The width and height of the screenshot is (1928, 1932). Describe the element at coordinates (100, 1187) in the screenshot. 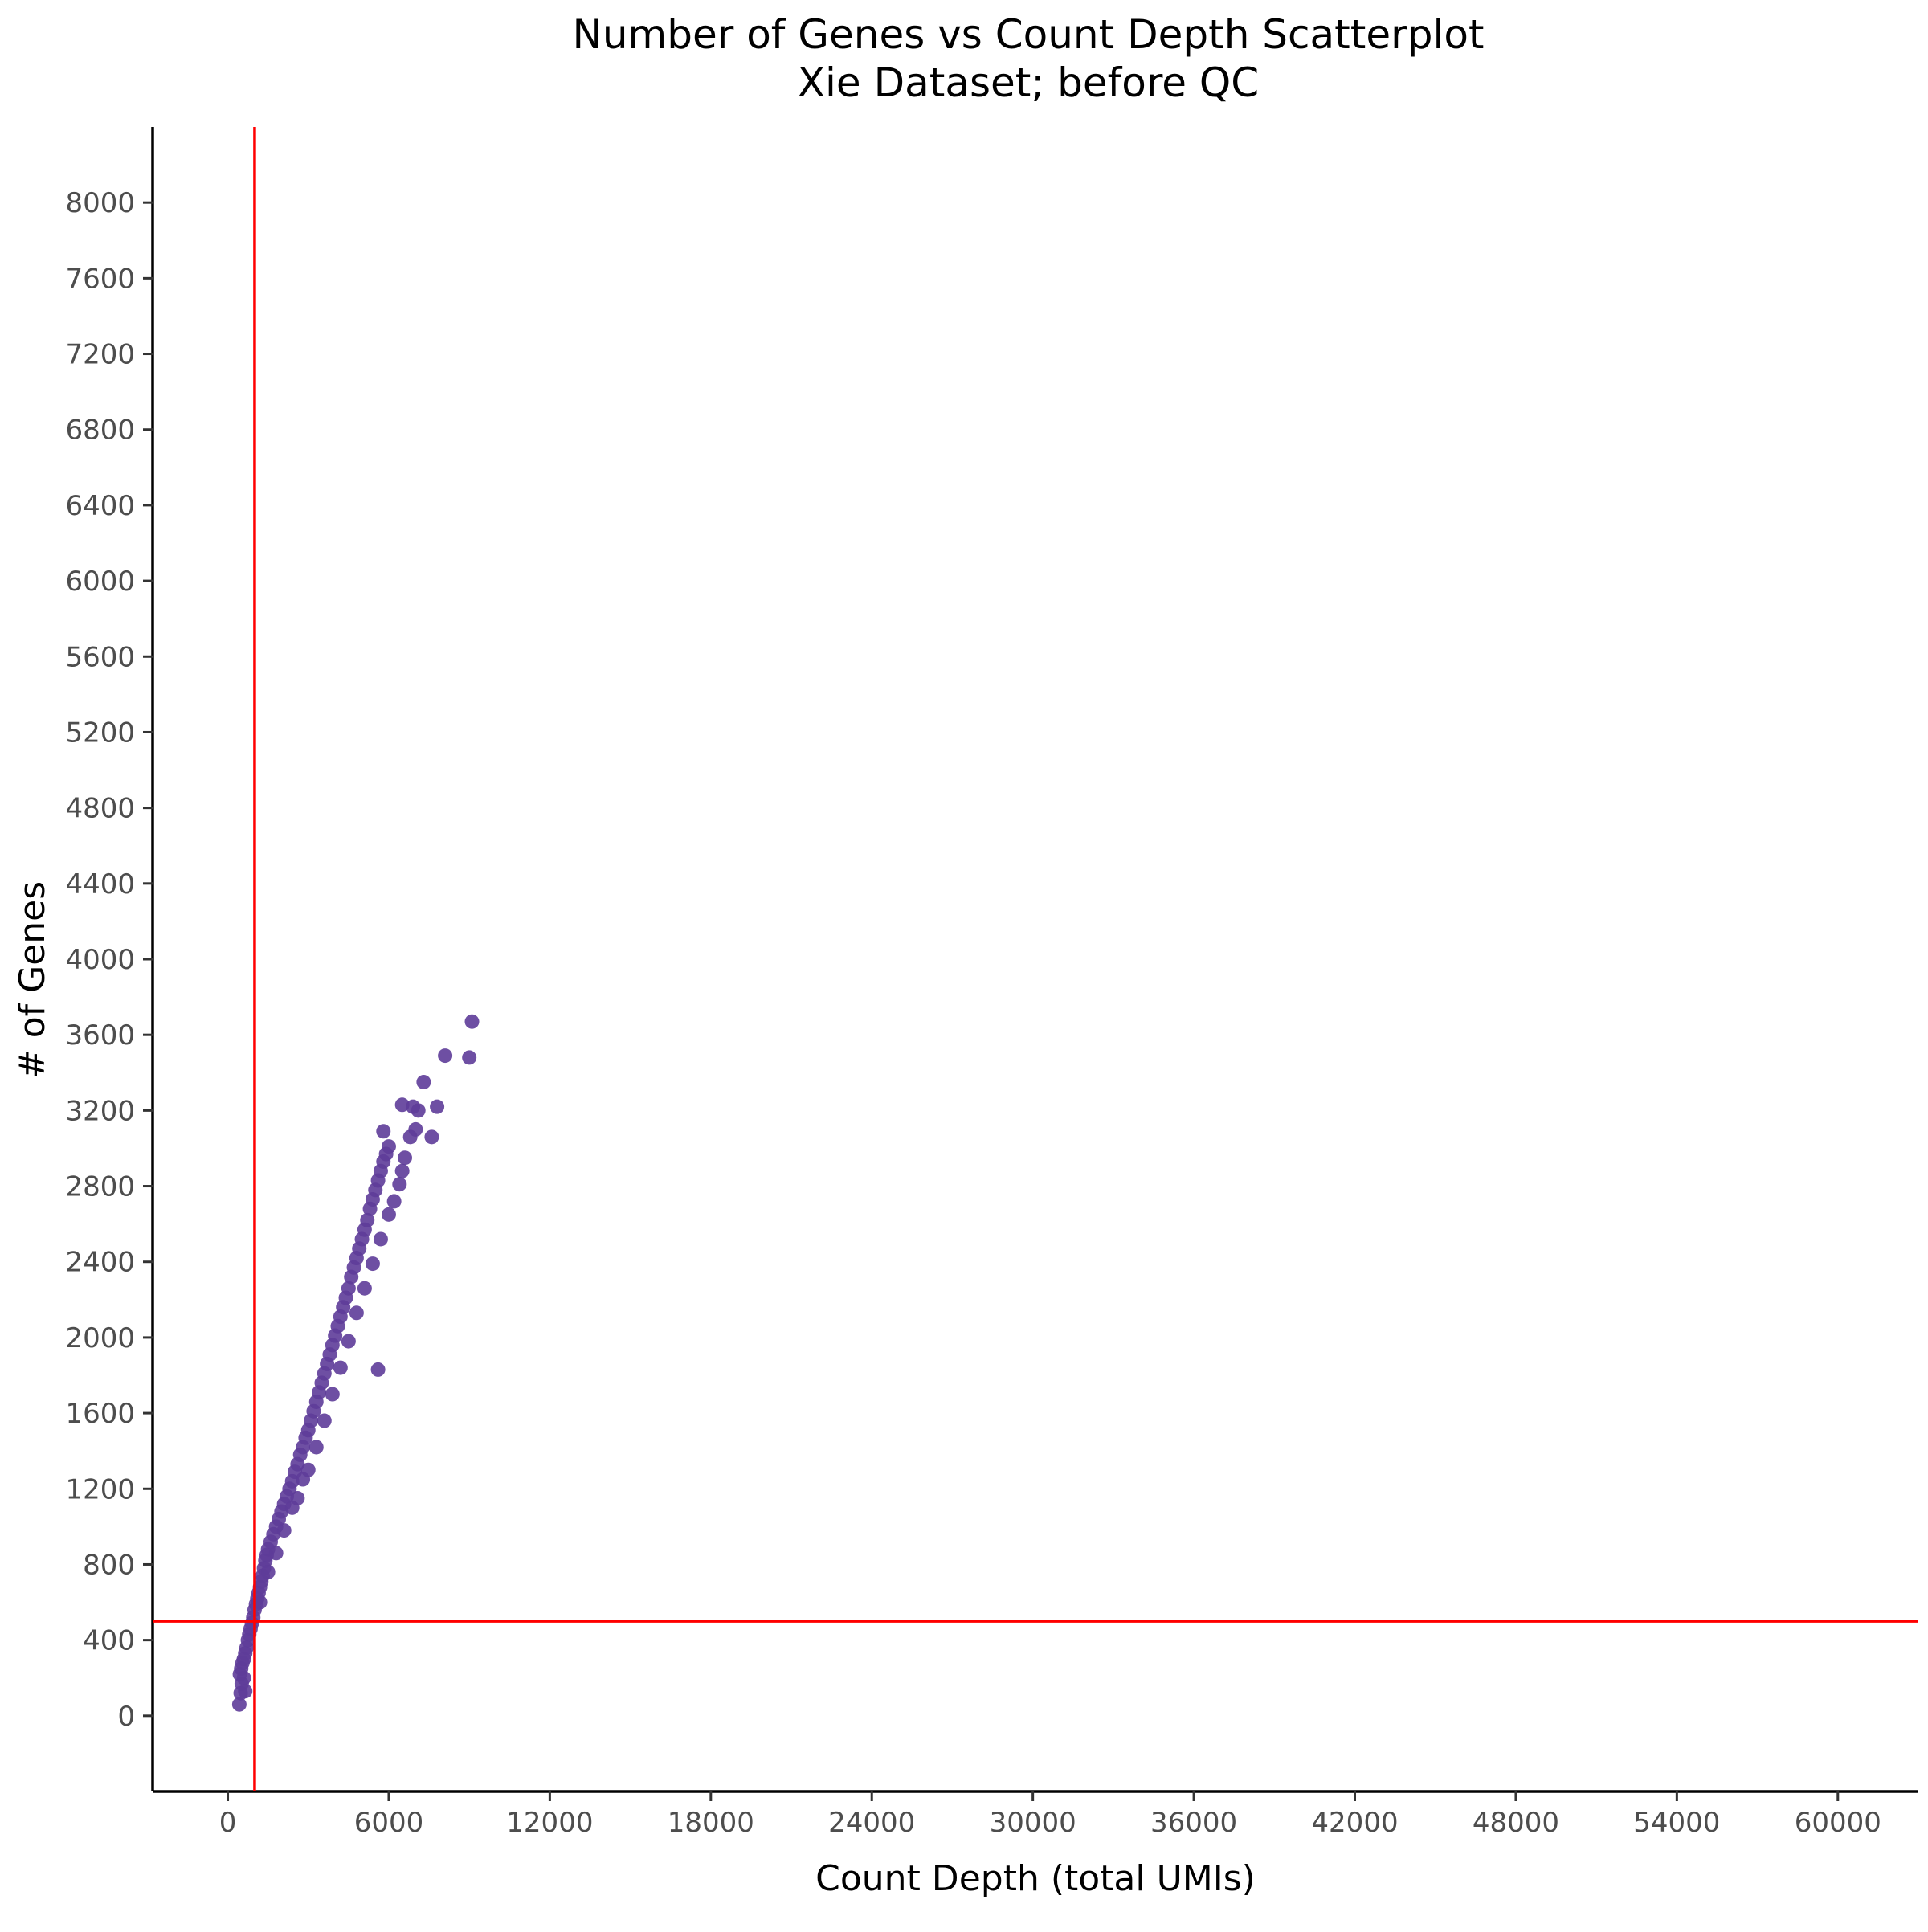

I see `y-tick-label: 2800` at that location.